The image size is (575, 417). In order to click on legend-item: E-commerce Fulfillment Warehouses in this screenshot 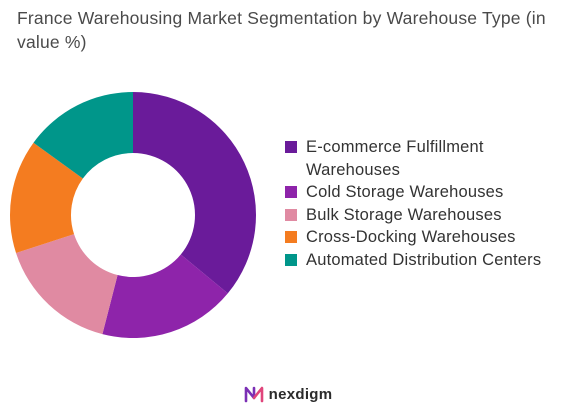, I will do `click(427, 158)`.